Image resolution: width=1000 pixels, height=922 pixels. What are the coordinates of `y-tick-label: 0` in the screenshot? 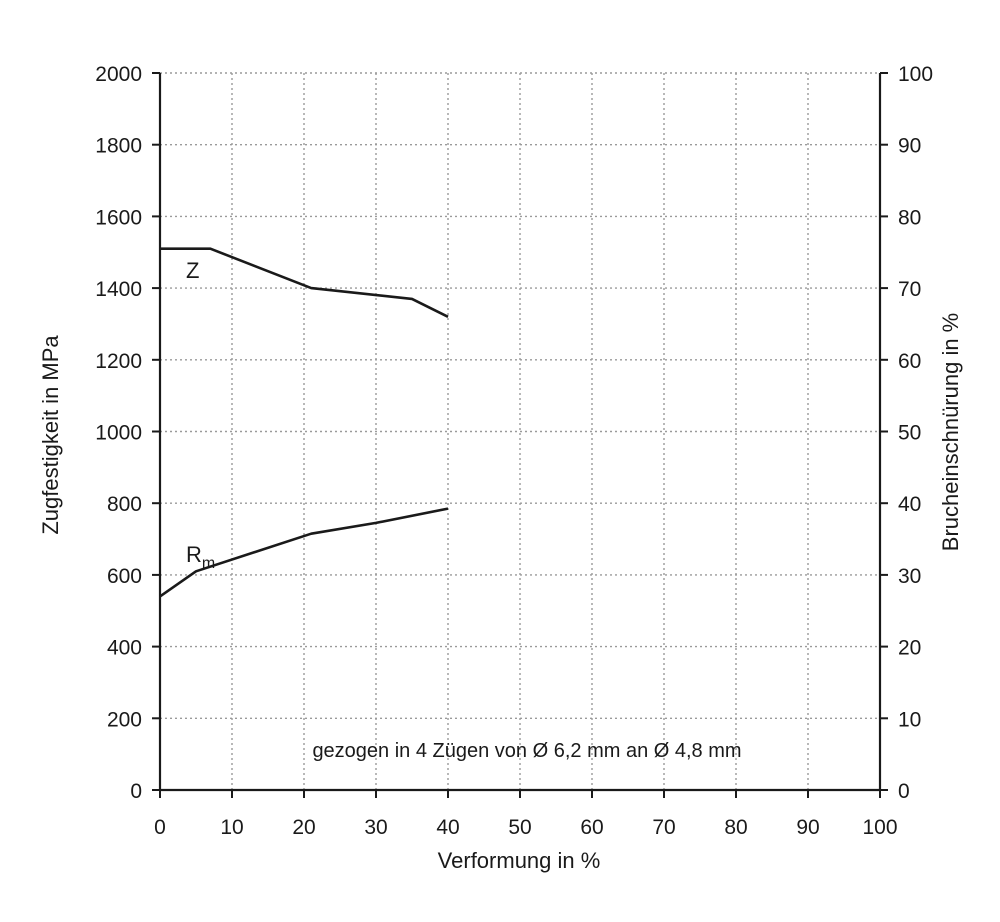 It's located at (136, 791).